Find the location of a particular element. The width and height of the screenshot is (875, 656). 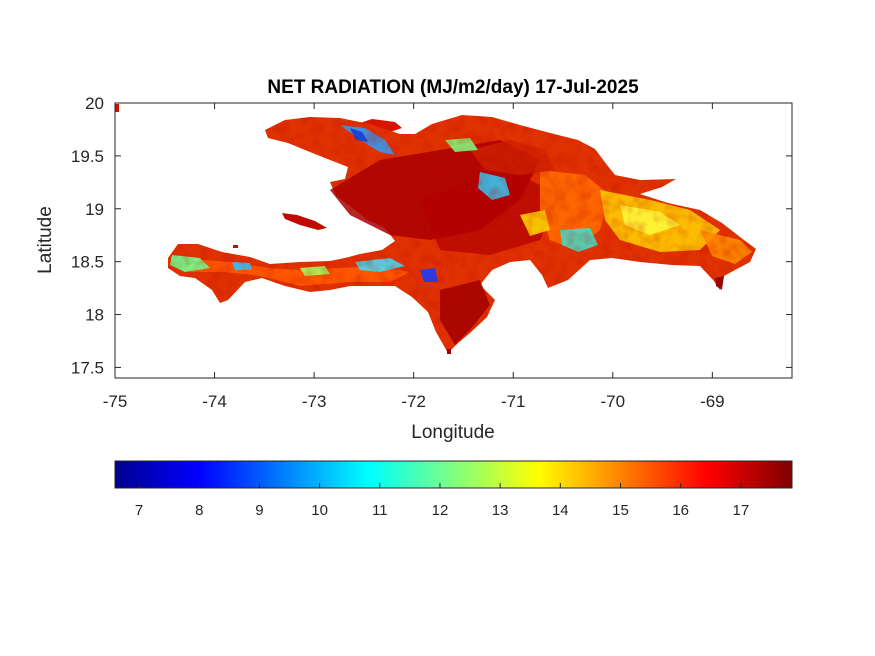

colorbar-tick-label: 16 is located at coordinates (680, 510).